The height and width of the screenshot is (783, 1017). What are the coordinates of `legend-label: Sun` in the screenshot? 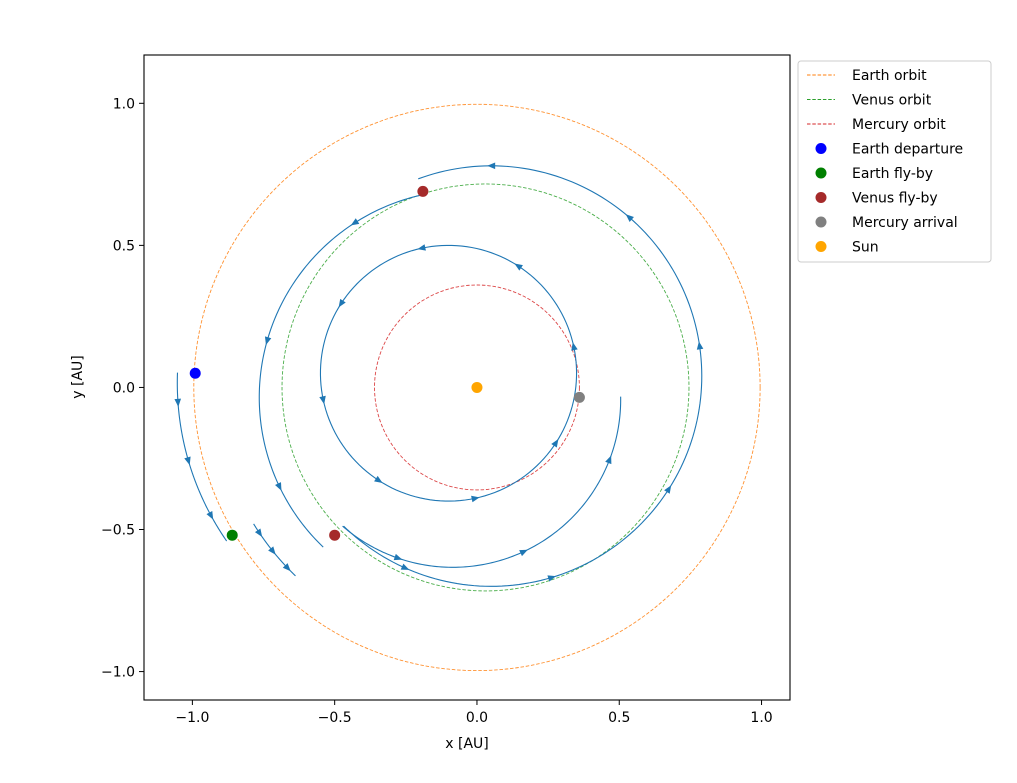 It's located at (865, 248).